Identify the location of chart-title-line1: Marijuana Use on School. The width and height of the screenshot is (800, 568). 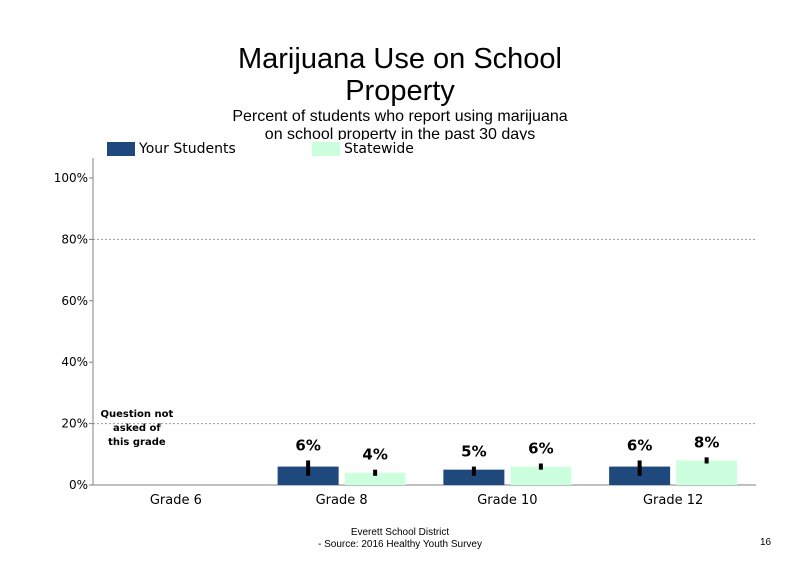
(399, 59).